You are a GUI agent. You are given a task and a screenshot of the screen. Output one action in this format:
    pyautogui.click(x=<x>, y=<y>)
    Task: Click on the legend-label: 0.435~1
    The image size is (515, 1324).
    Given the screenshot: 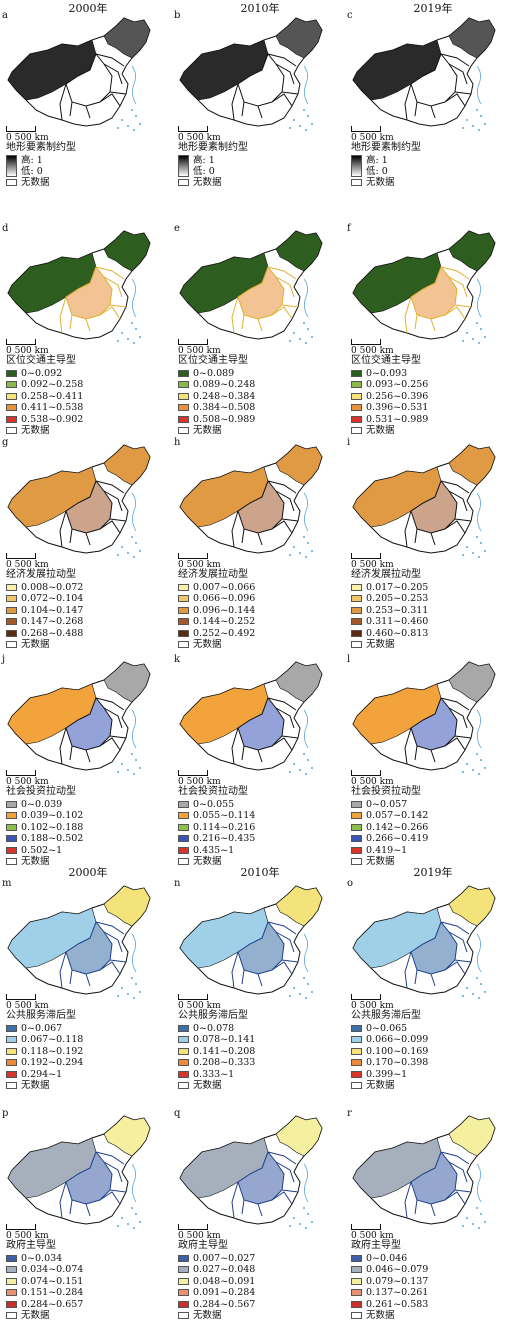 What is the action you would take?
    pyautogui.click(x=214, y=850)
    